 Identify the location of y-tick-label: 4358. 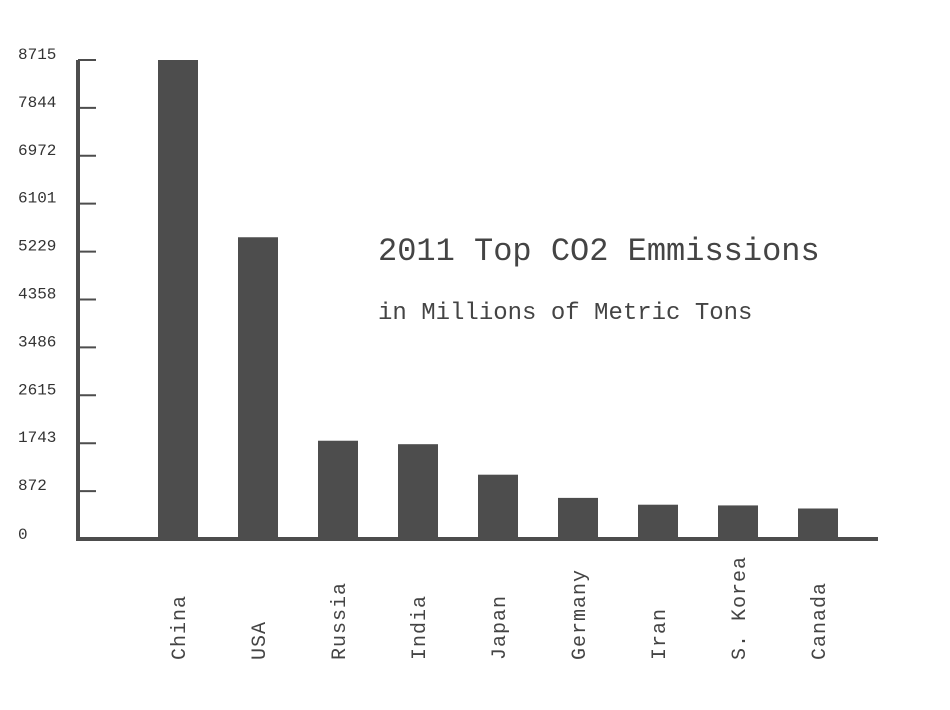
(37, 294).